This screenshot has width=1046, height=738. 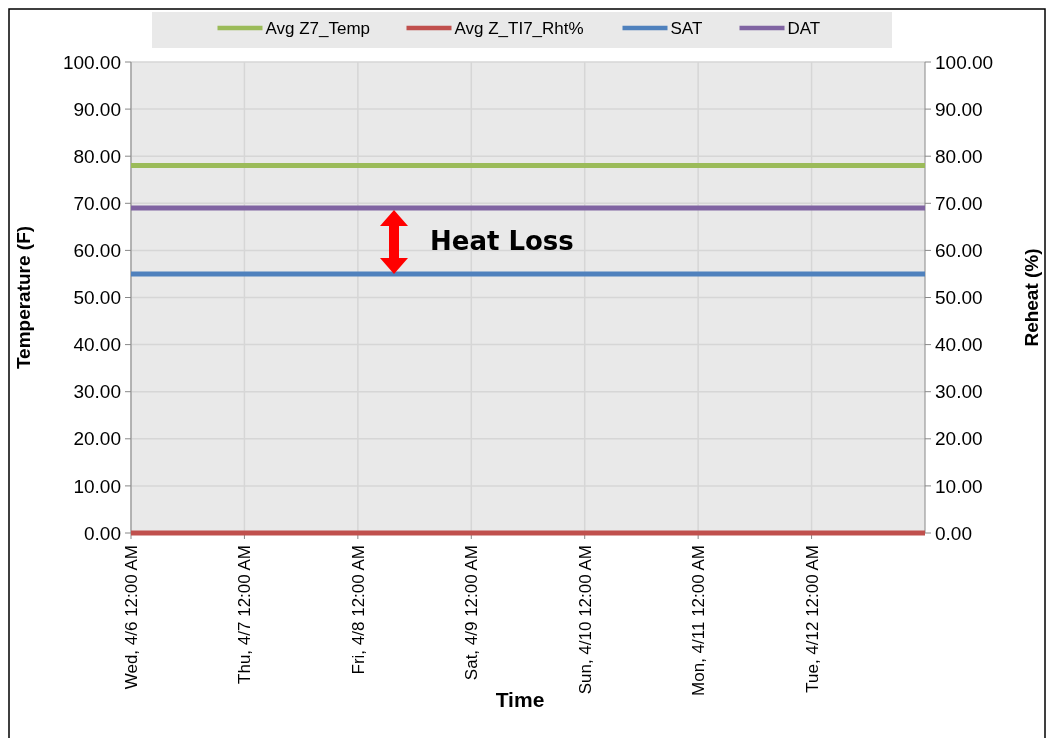 What do you see at coordinates (519, 28) in the screenshot?
I see `legend-label: Avg Z_TI7_Rht%` at bounding box center [519, 28].